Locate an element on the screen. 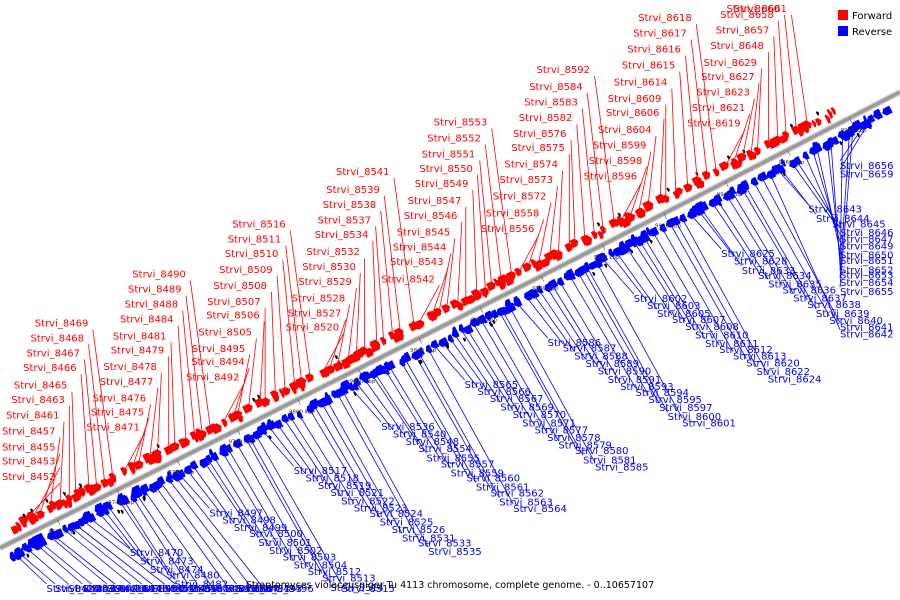 This screenshot has width=900, height=600. reverse-gene-label: Strvi_8647 is located at coordinates (867, 240).